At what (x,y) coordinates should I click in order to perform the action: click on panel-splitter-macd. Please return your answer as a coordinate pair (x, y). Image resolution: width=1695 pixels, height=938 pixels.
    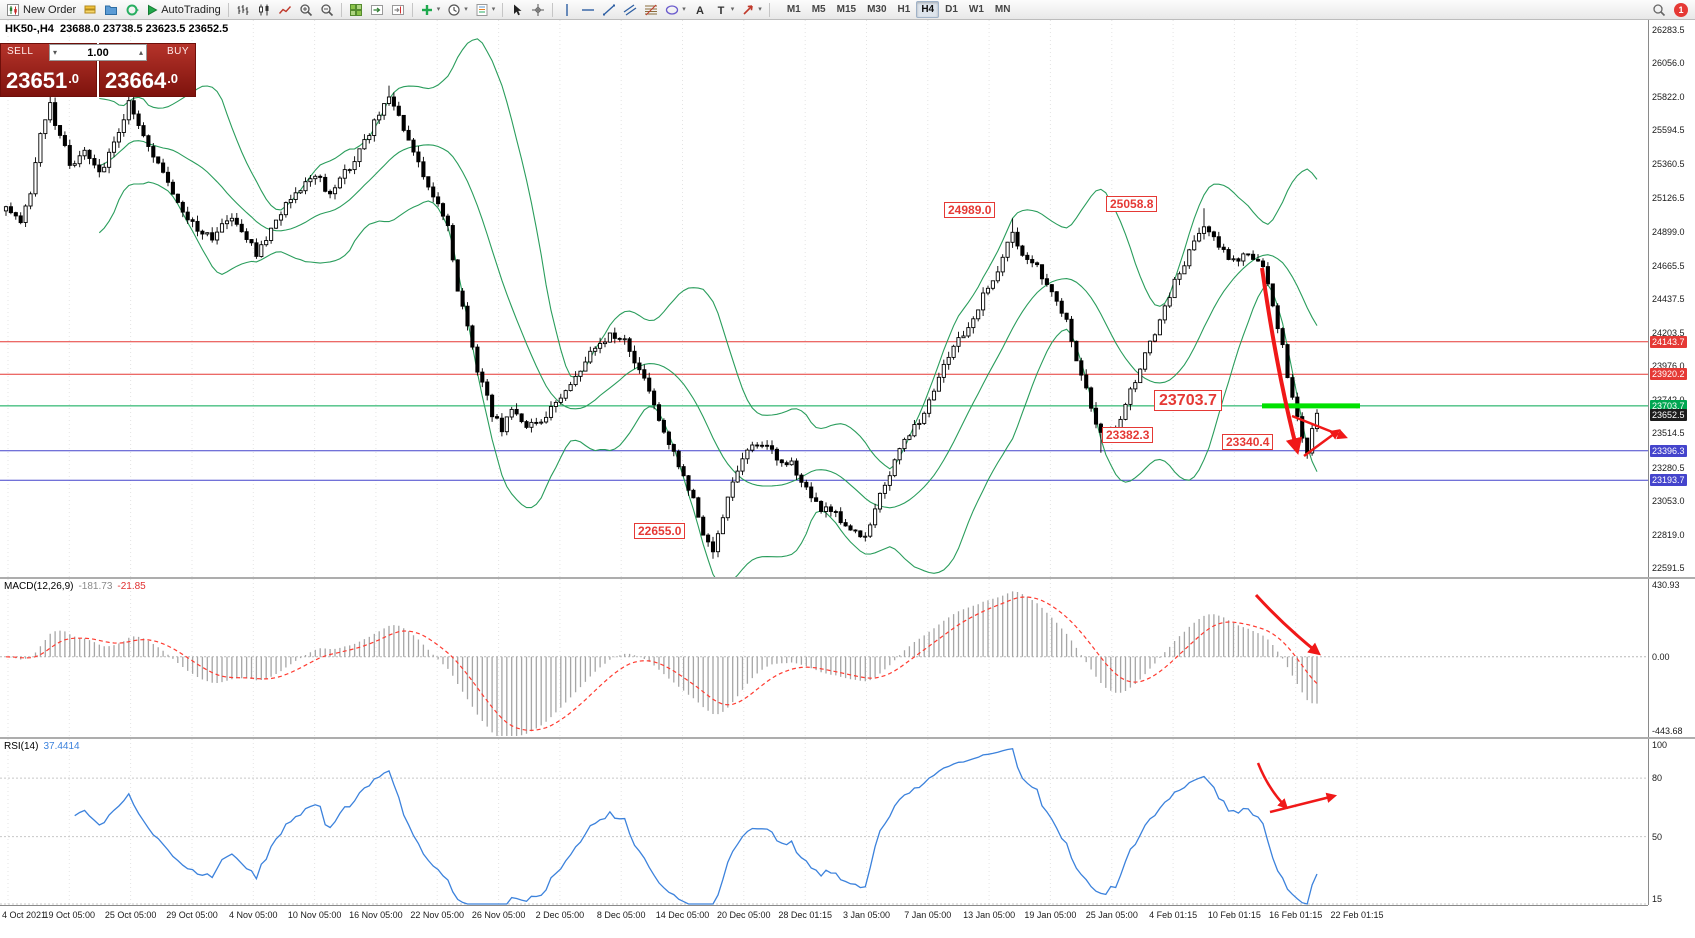
    Looking at the image, I should click on (847, 578).